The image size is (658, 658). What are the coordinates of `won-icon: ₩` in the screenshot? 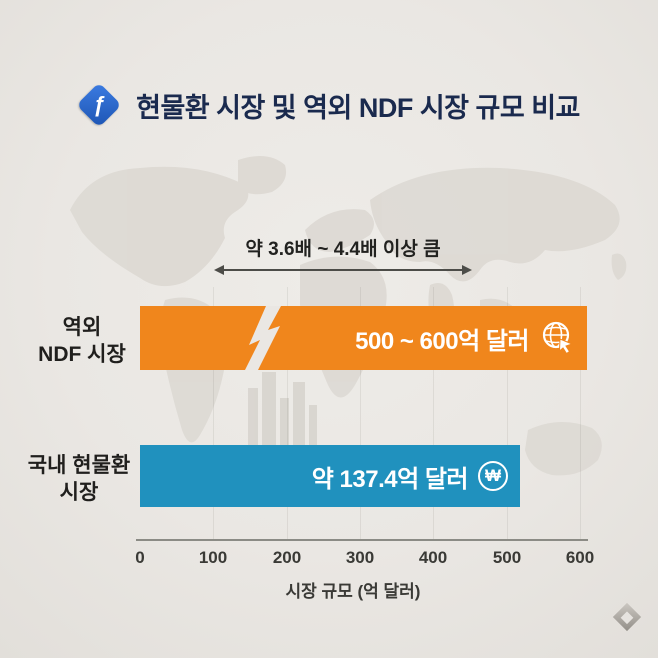 It's located at (493, 476).